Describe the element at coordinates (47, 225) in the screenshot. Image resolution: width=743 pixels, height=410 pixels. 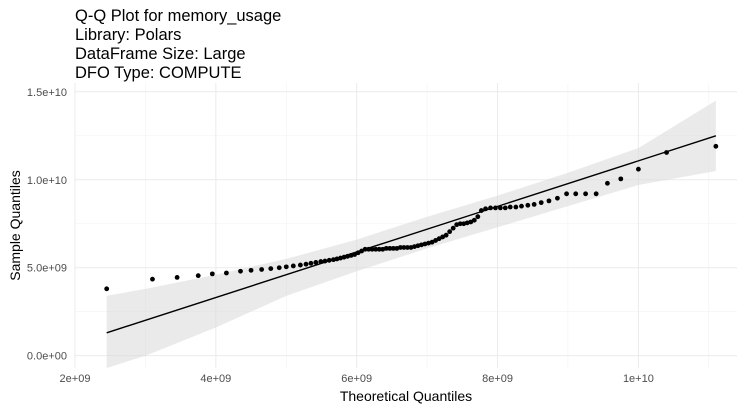
I see `y-axis-ticks: 0.0e+00 5.0e+09 1.0e+10 1.5e+10` at that location.